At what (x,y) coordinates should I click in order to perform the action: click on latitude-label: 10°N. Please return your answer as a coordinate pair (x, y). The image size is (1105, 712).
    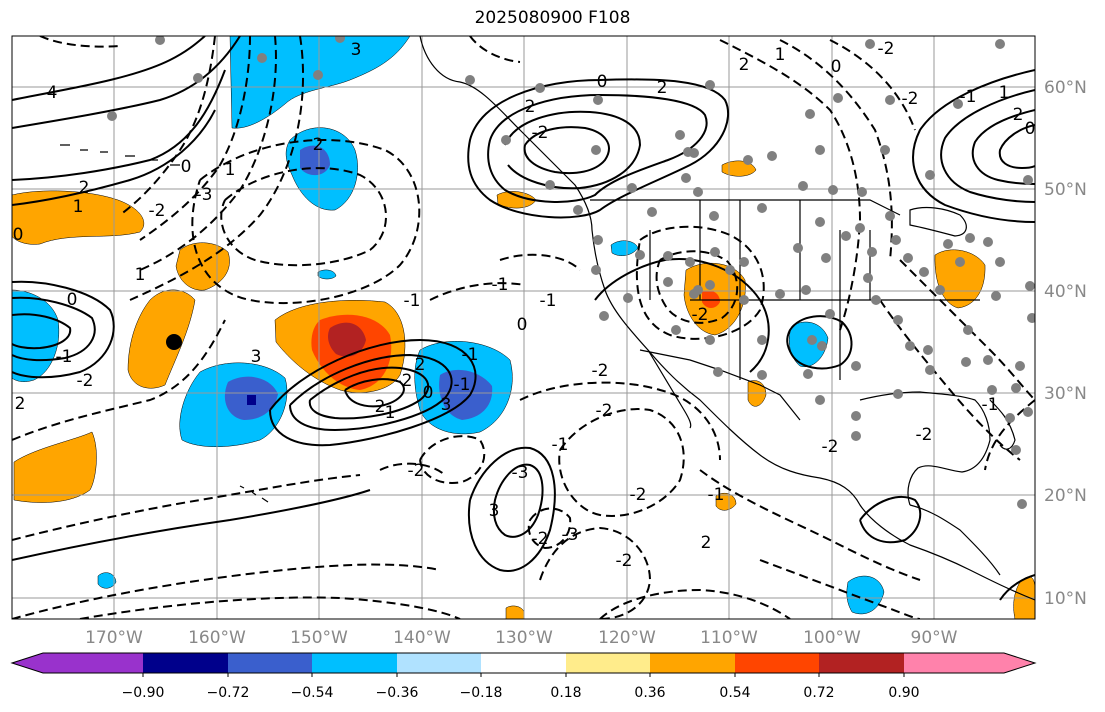
    Looking at the image, I should click on (1065, 599).